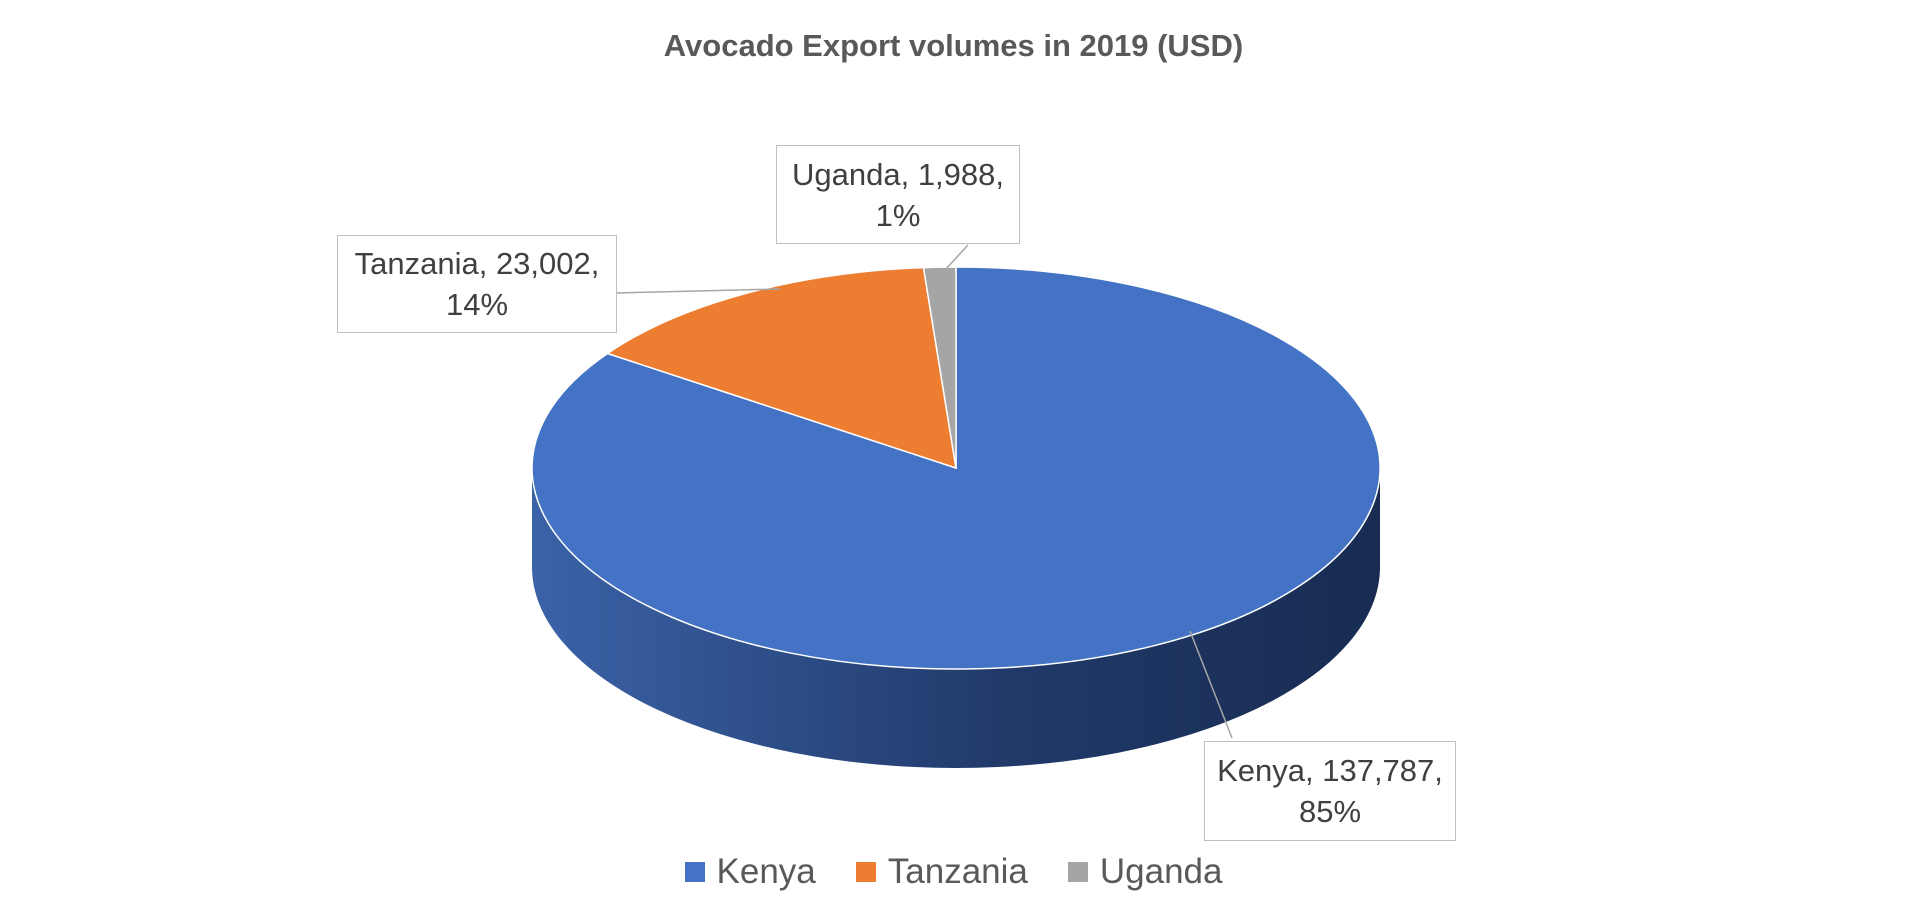 The image size is (1907, 915). I want to click on legend-item-uganda: Uganda, so click(1145, 872).